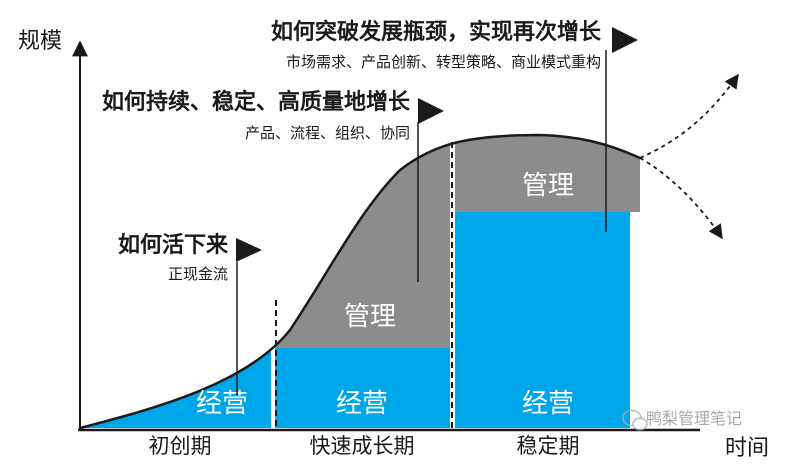 Image resolution: width=791 pixels, height=467 pixels. What do you see at coordinates (370, 317) in the screenshot?
I see `phase-2-management-label: 管理` at bounding box center [370, 317].